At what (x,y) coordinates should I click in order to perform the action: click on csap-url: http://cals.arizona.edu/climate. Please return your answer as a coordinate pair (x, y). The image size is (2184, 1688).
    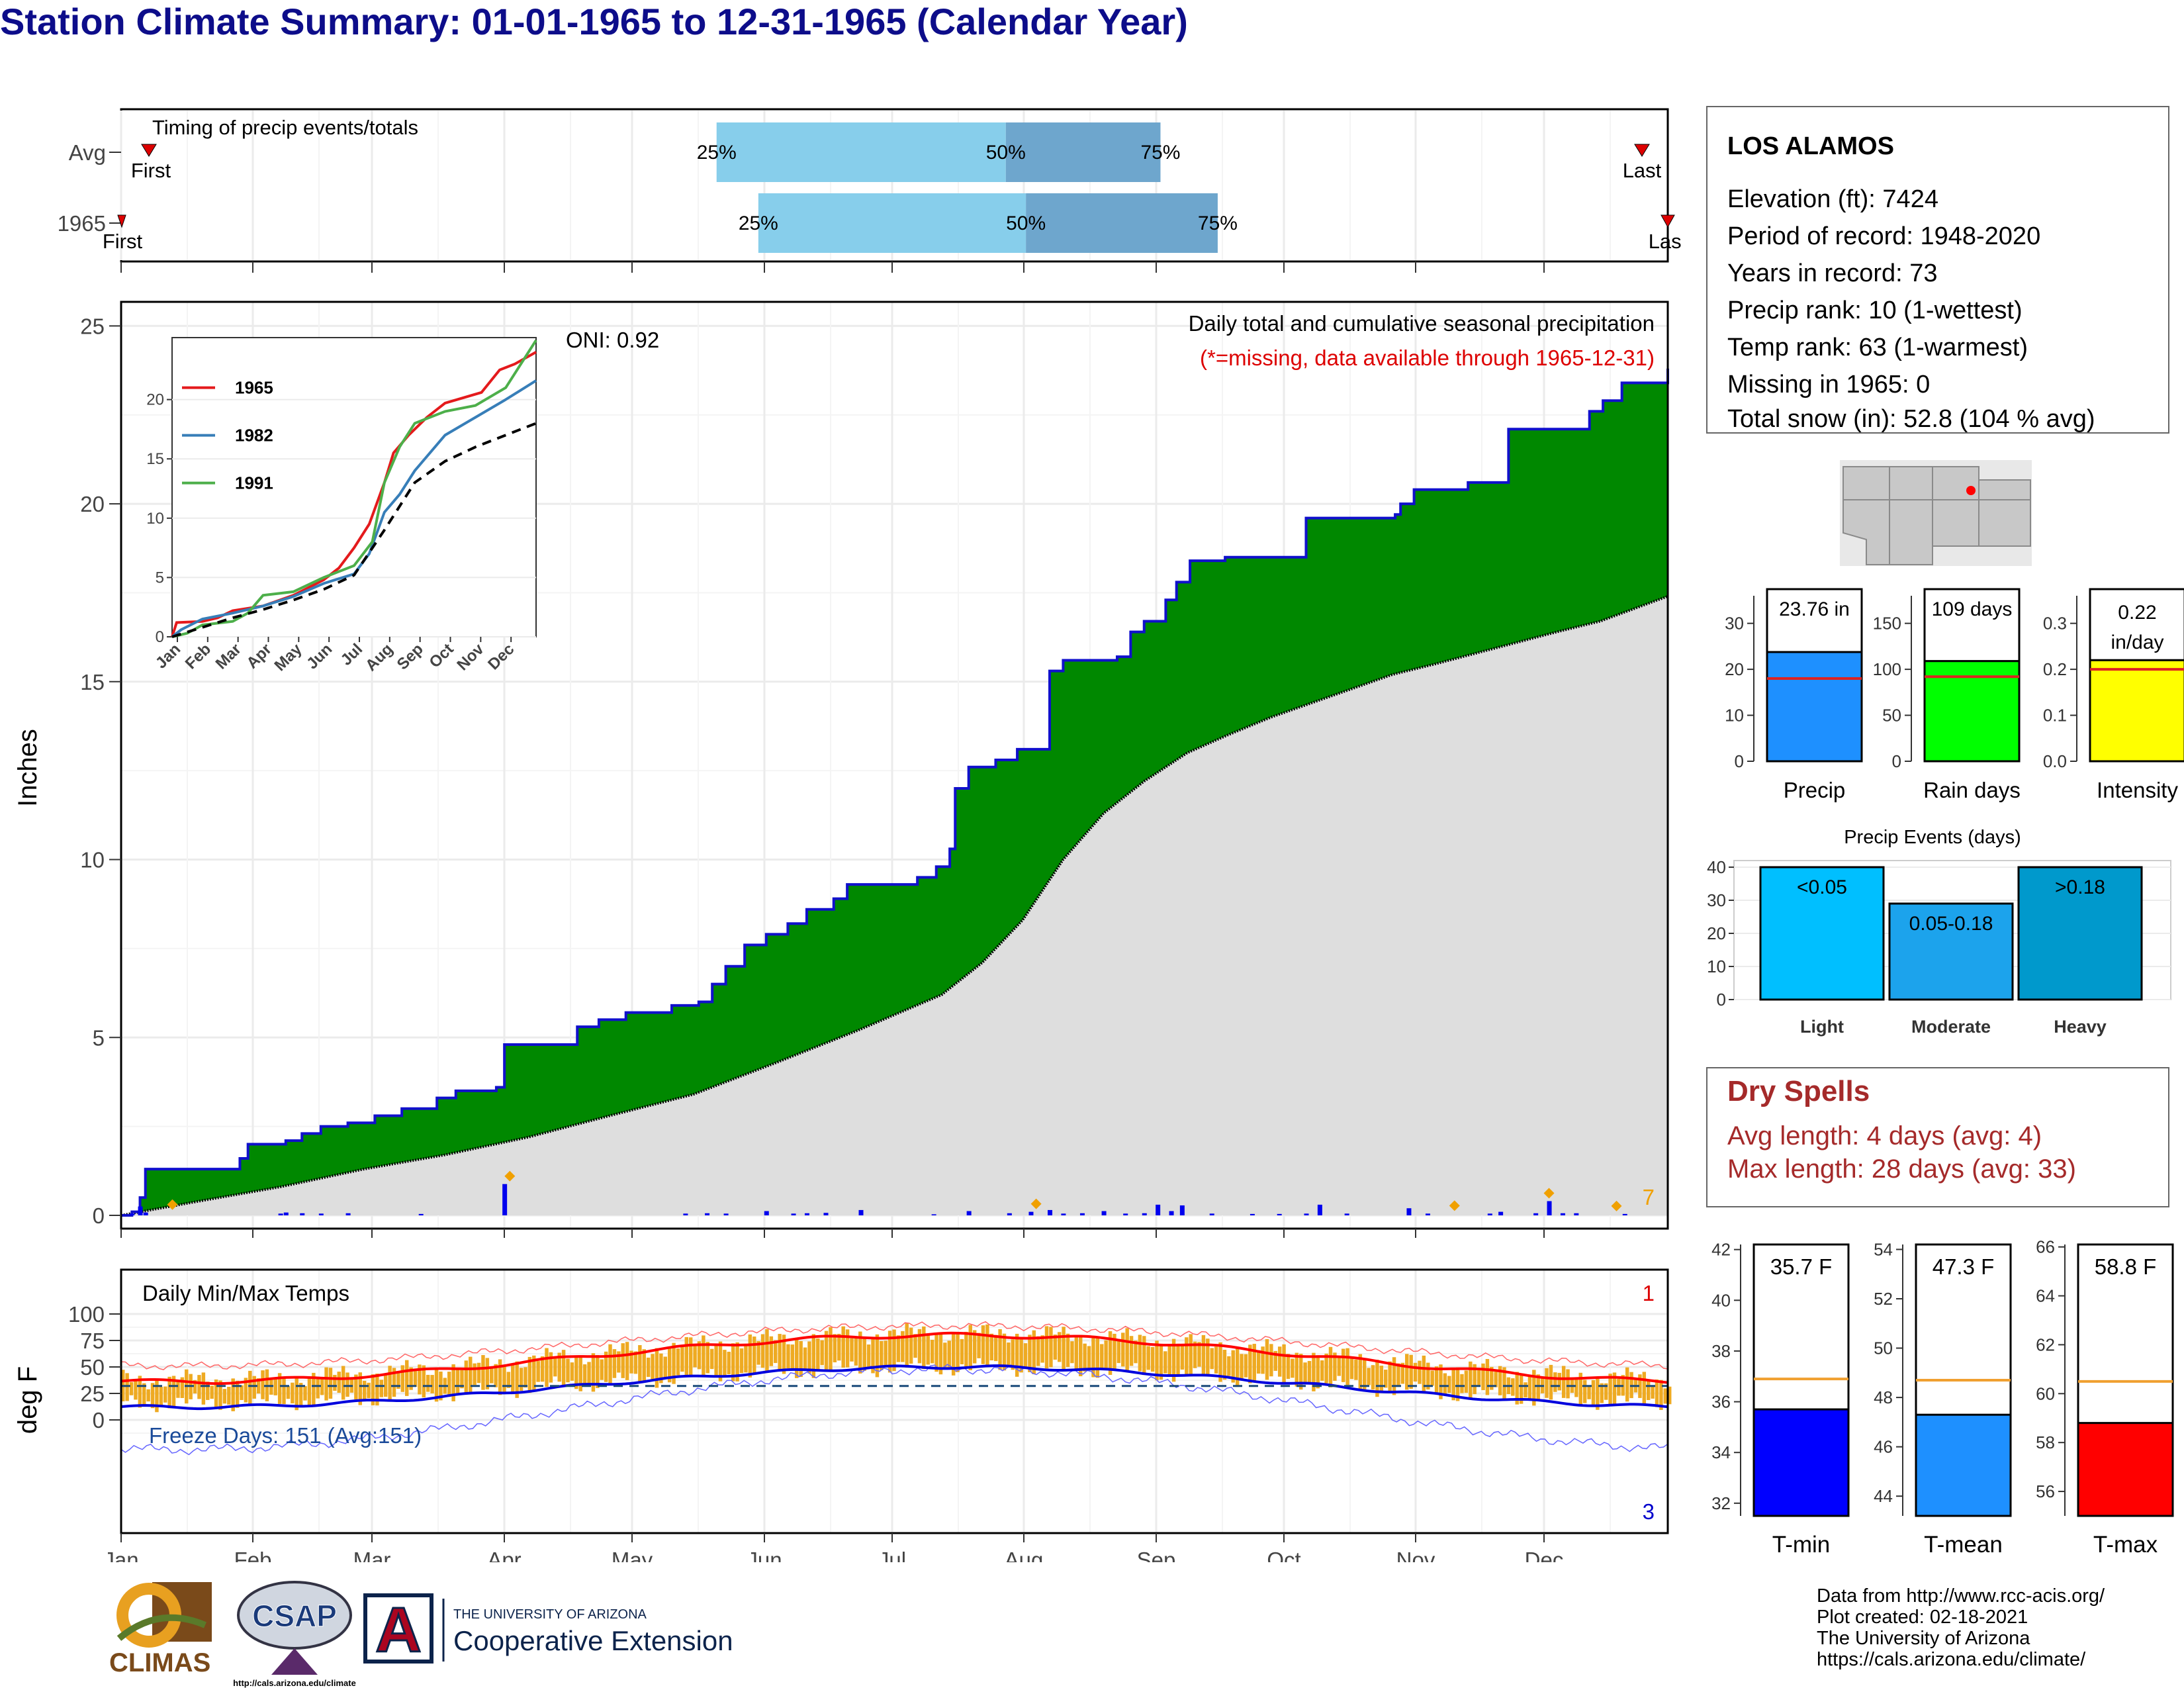
    Looking at the image, I should click on (294, 1683).